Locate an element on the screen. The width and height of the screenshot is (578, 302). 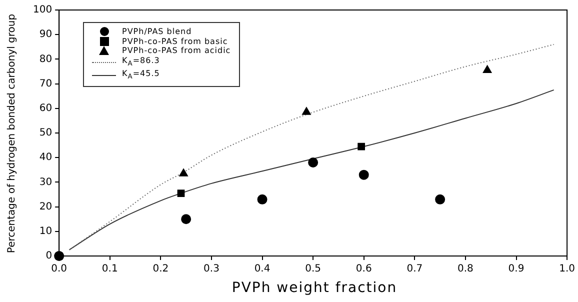
y-tick-label: 30 is located at coordinates (45, 182).